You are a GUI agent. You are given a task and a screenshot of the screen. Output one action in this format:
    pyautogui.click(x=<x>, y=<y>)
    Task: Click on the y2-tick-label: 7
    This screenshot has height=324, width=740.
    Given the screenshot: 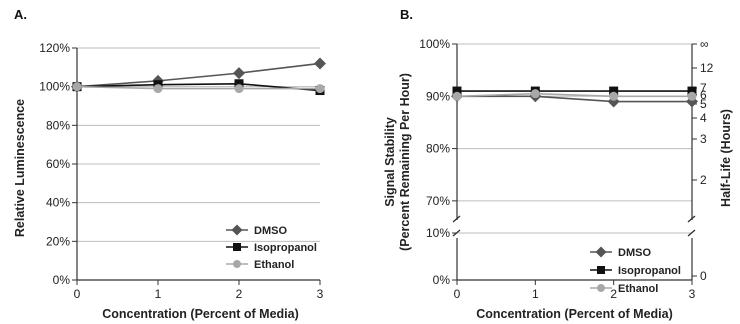 What is the action you would take?
    pyautogui.click(x=703, y=88)
    